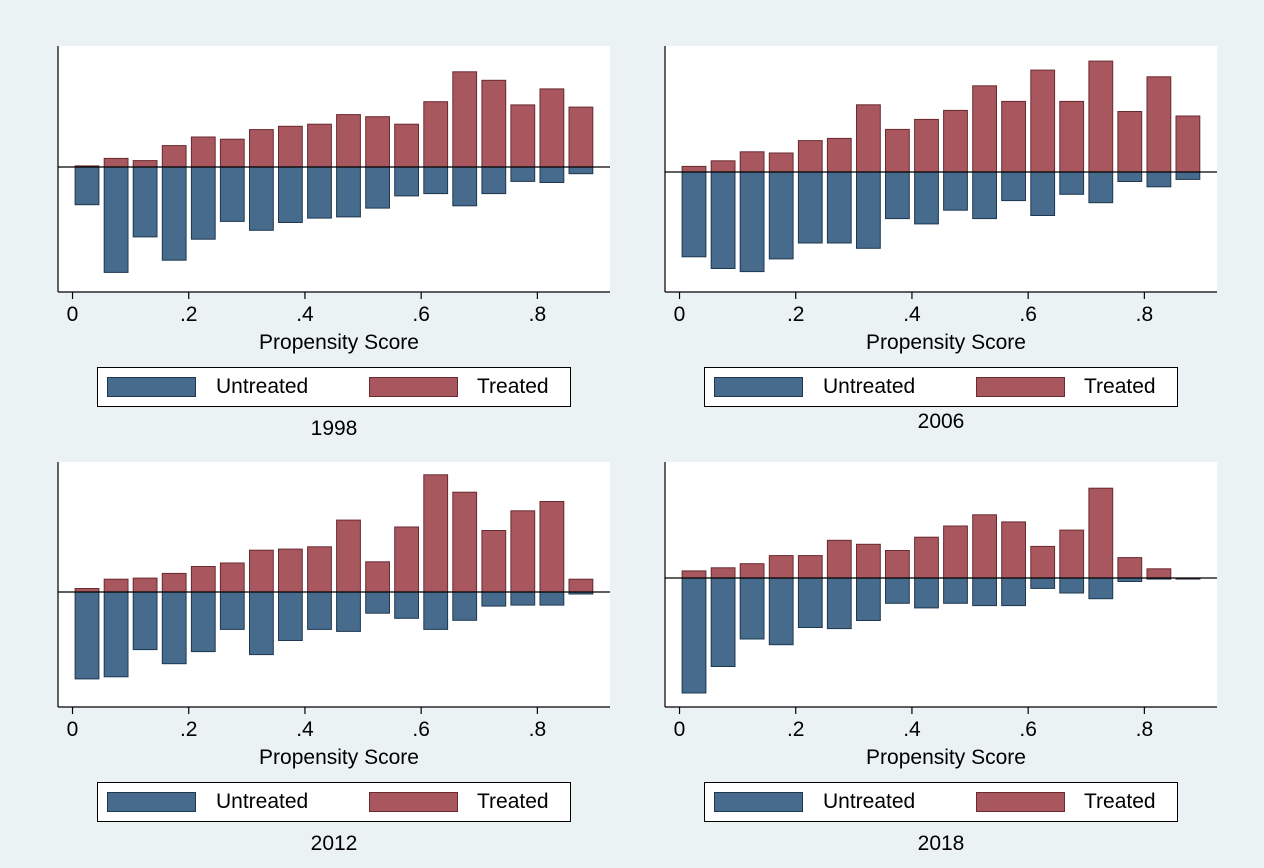 This screenshot has width=1264, height=868. I want to click on panel-title: 2006, so click(941, 421).